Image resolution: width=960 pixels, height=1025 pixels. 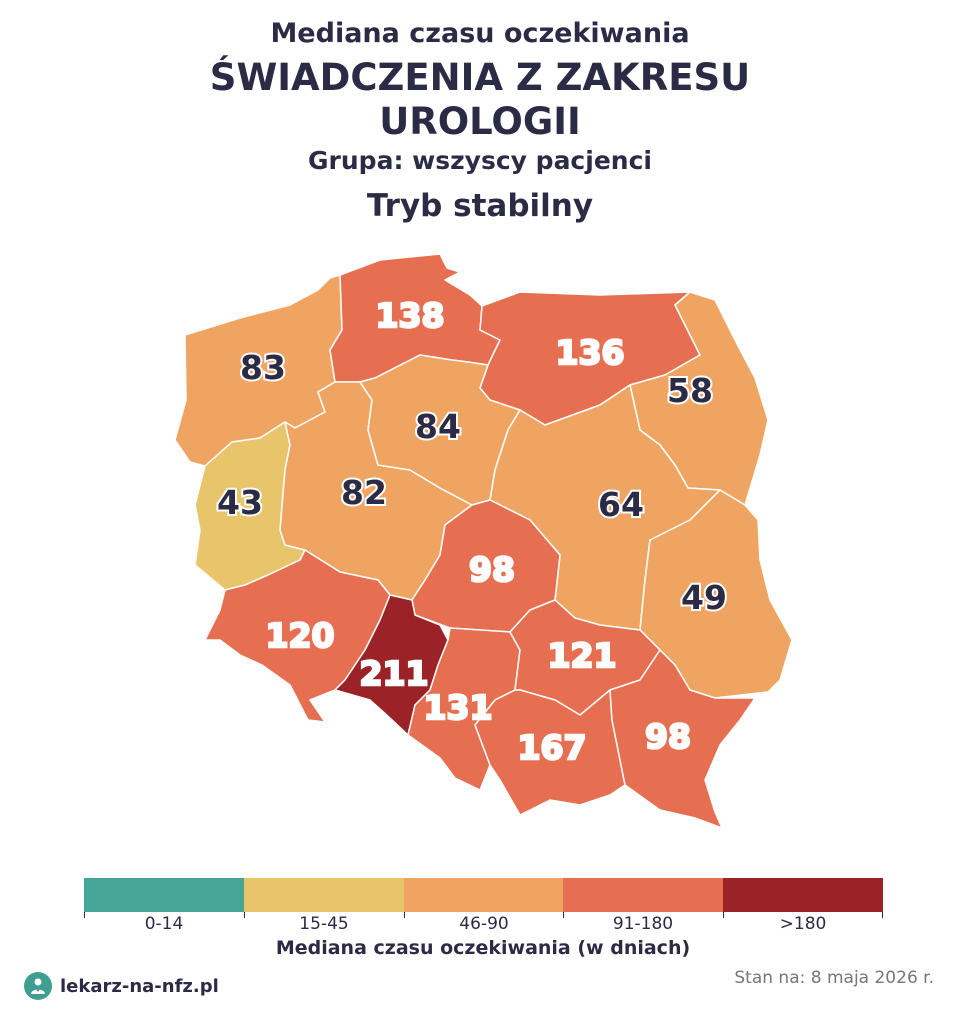 What do you see at coordinates (263, 367) in the screenshot?
I see `value-label-zachodniopomorskie: 83` at bounding box center [263, 367].